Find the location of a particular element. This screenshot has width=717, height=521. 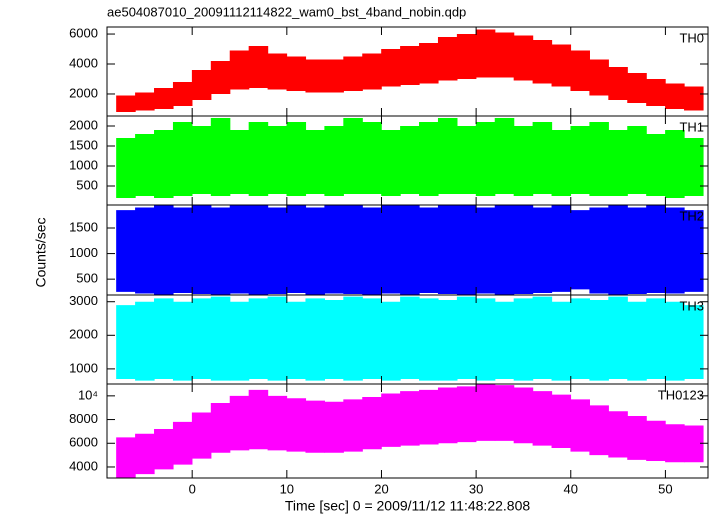

y-tick-label: 3000 is located at coordinates (83, 300).